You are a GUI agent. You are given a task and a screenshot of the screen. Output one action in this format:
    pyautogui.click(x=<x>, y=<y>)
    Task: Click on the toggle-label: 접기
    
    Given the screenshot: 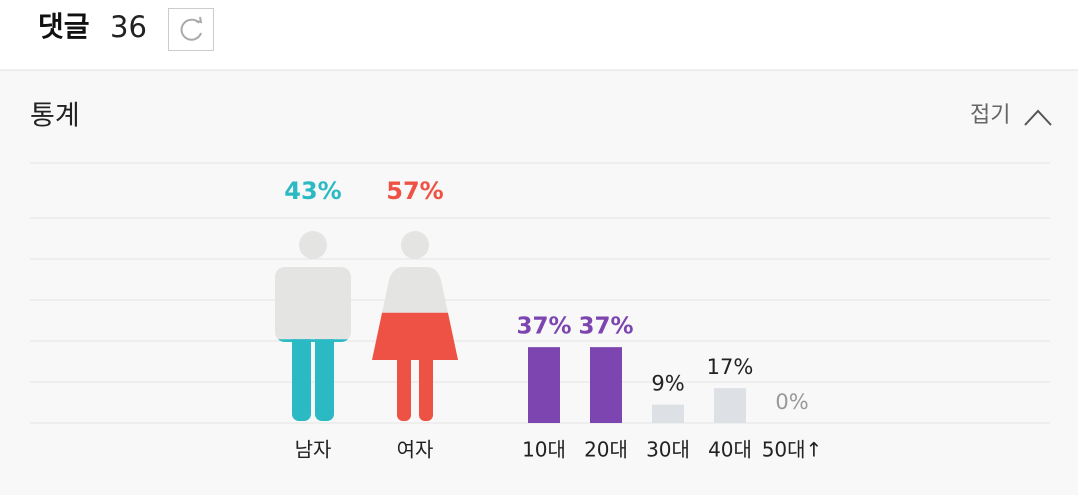 What is the action you would take?
    pyautogui.click(x=990, y=115)
    